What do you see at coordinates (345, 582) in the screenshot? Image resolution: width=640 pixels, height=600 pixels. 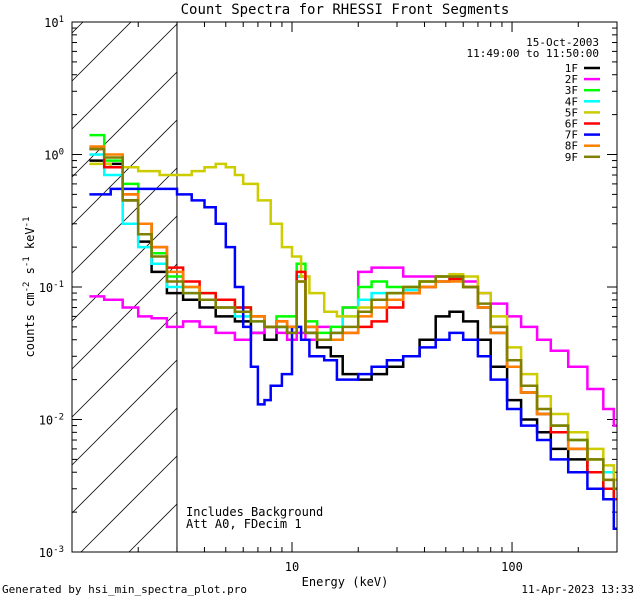 I see `x-axis-label: Energy (keV)` at bounding box center [345, 582].